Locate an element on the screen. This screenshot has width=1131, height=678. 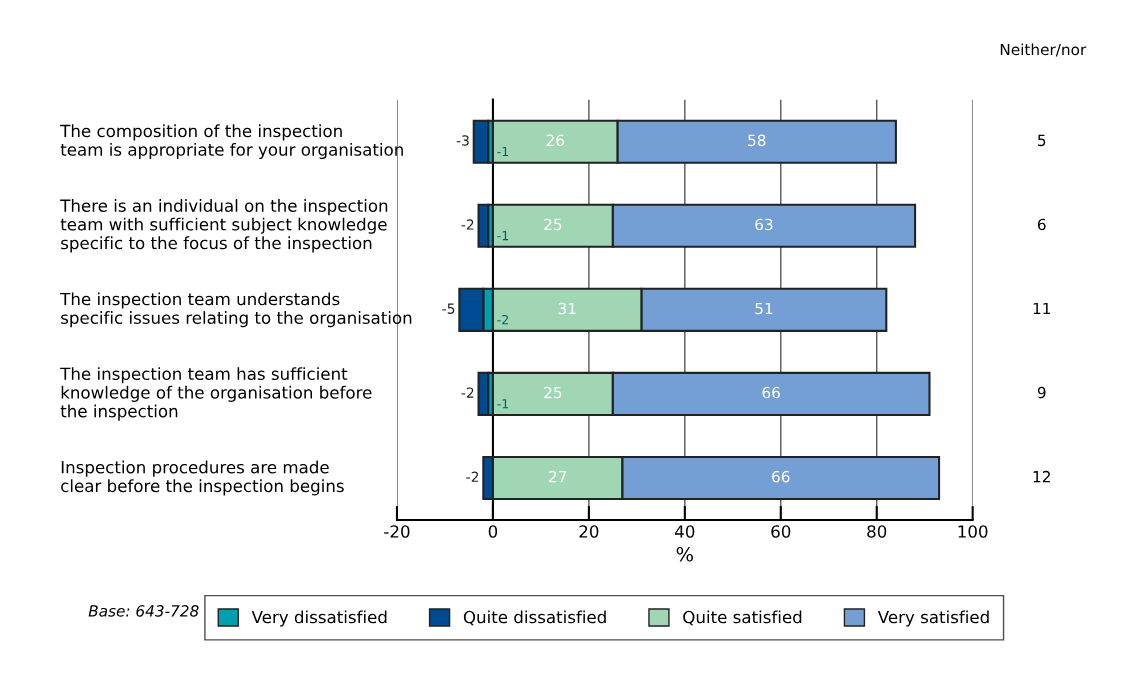
x-tick-label: 40 is located at coordinates (685, 531).